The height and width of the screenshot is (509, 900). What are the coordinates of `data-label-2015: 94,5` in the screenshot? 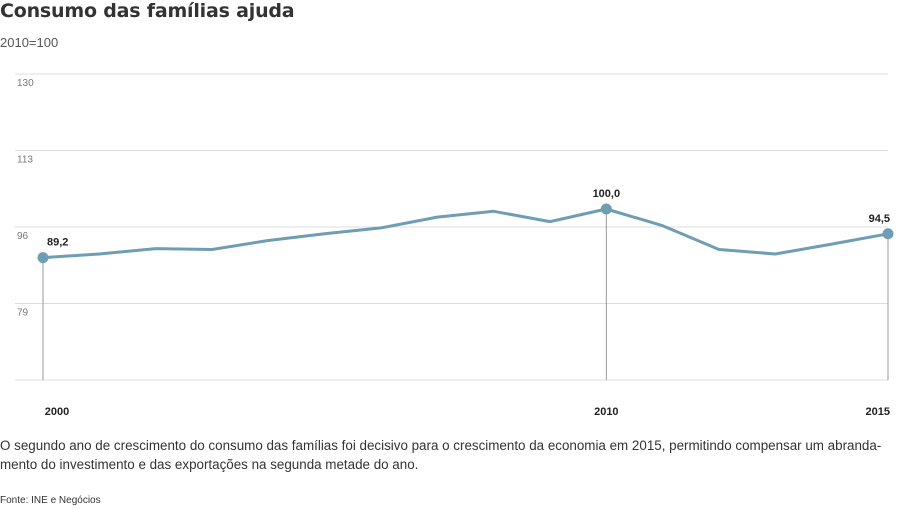 It's located at (879, 219).